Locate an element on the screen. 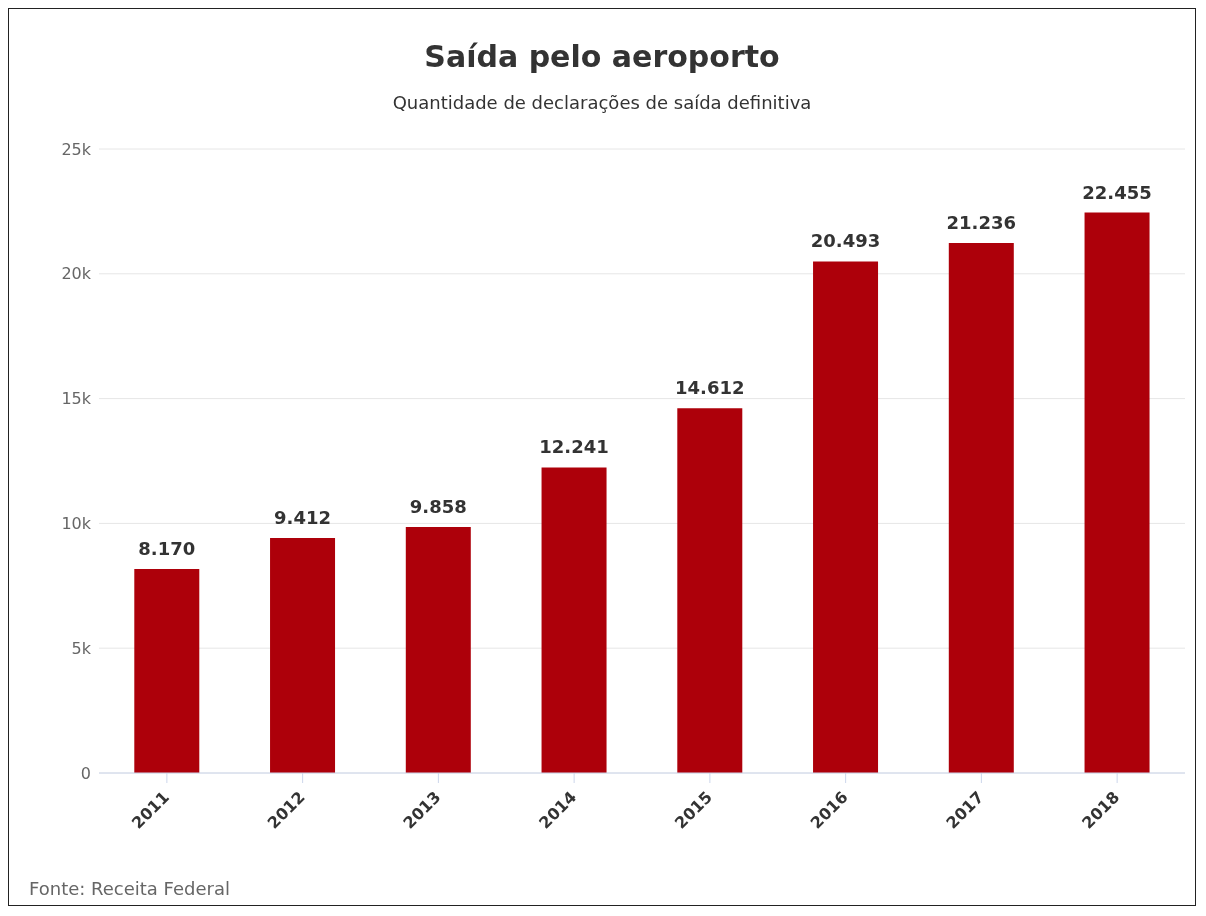 The width and height of the screenshot is (1206, 916). data-label: 14.612 is located at coordinates (710, 388).